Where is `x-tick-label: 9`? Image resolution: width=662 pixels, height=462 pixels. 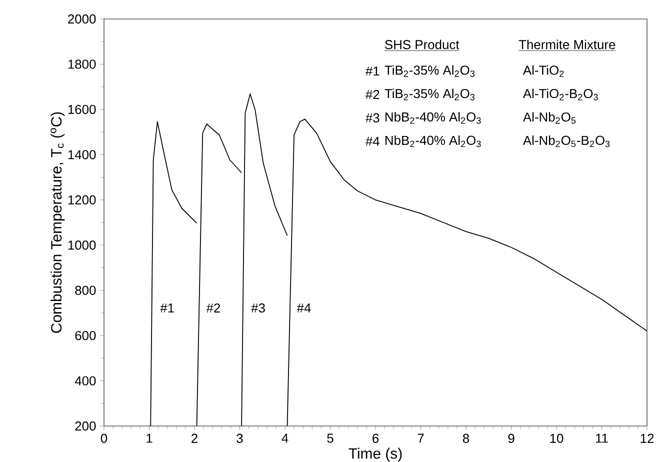 x-tick-label: 9 is located at coordinates (511, 438).